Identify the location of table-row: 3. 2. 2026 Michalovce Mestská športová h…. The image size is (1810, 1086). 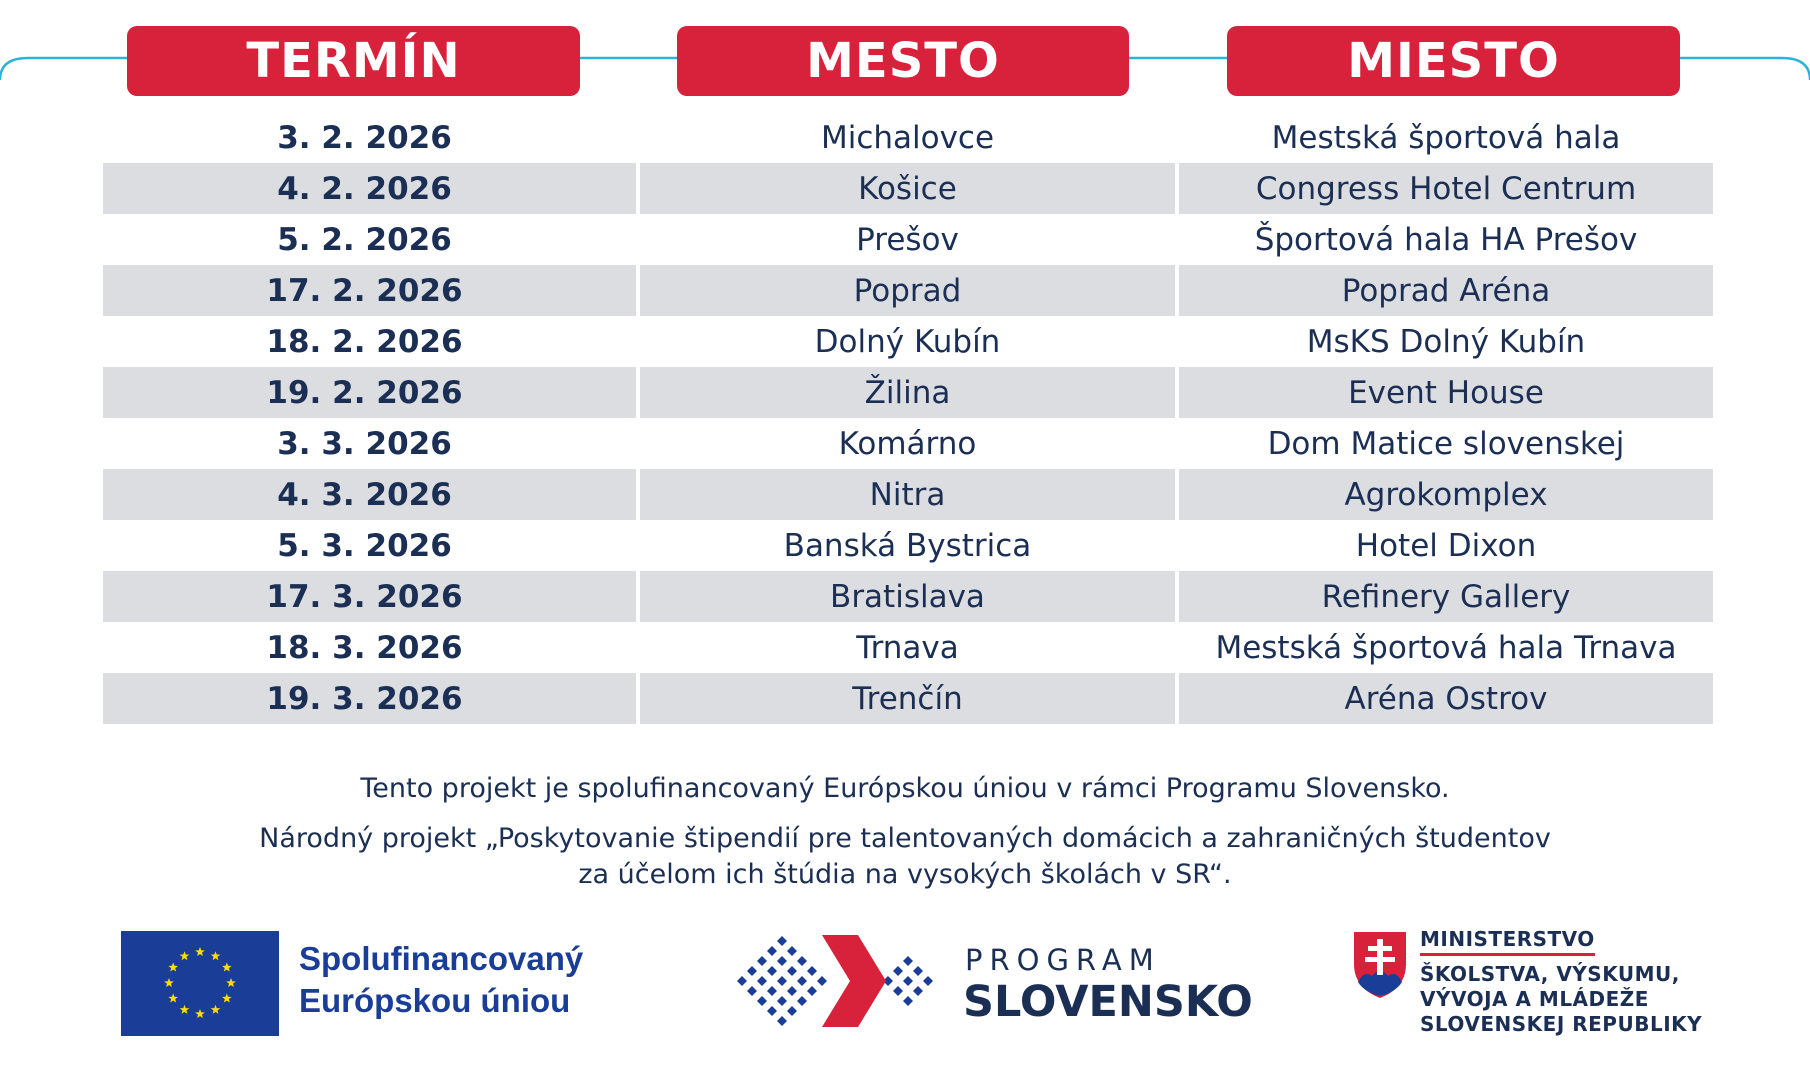
(908, 137).